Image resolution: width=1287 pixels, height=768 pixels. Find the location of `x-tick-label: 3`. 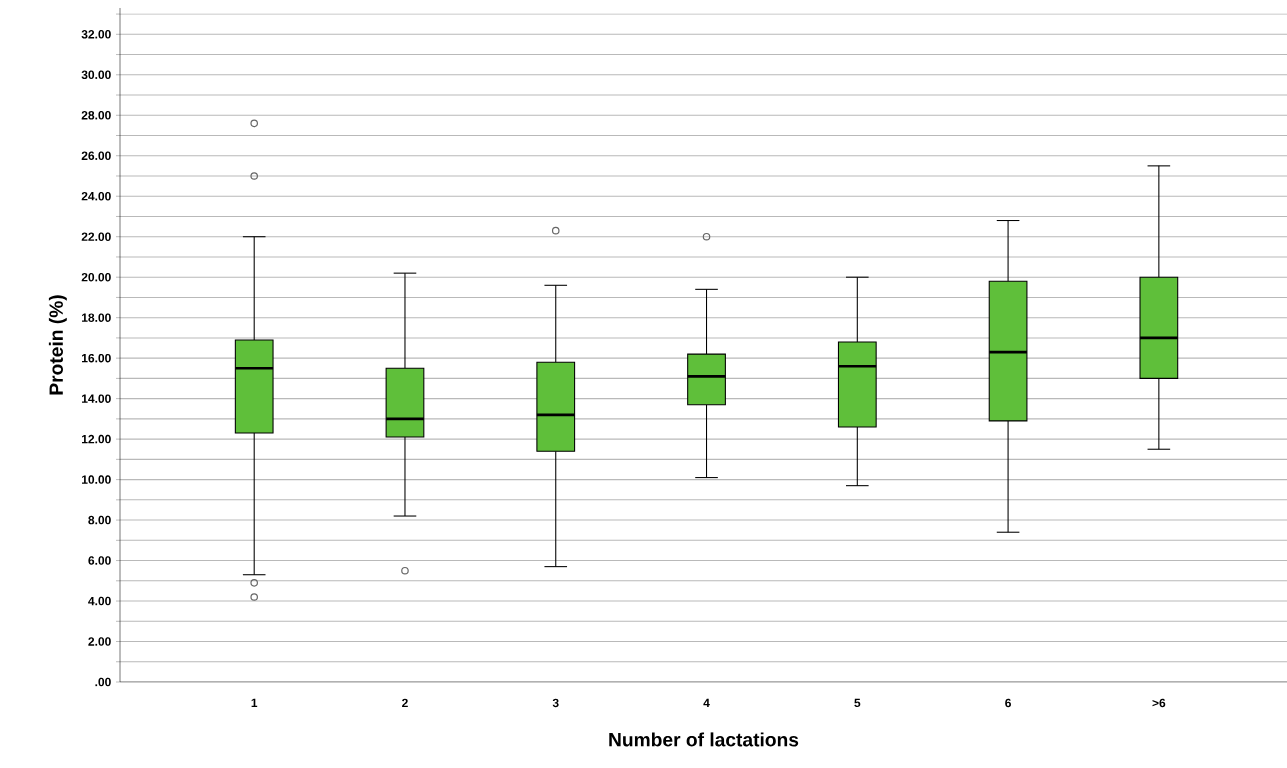

x-tick-label: 3 is located at coordinates (555, 703).